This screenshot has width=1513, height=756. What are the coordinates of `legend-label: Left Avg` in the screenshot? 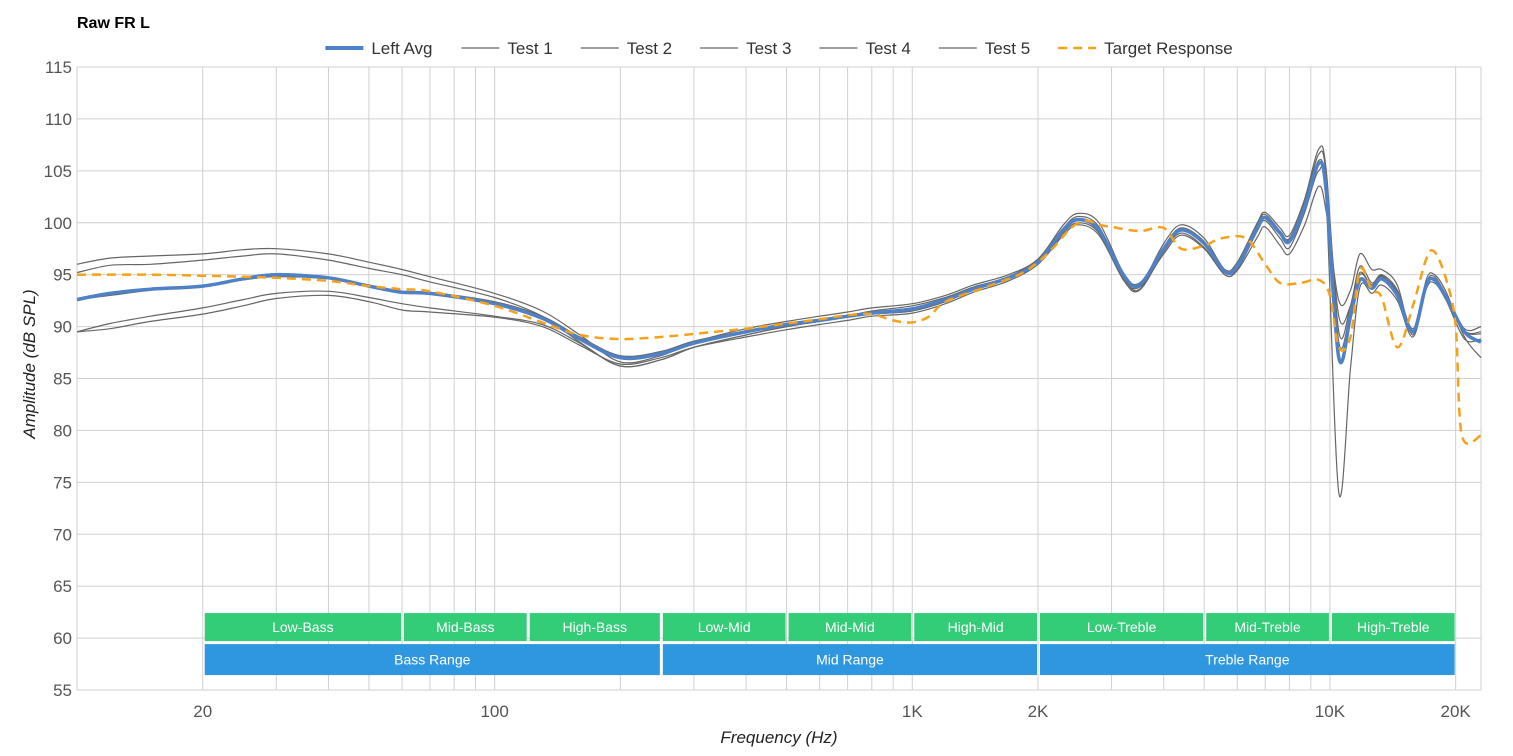 It's located at (401, 48).